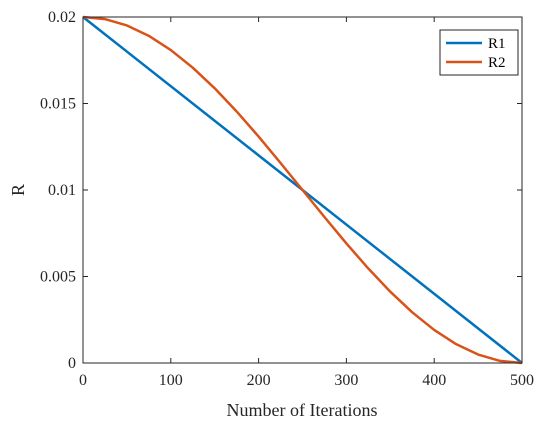 Image resolution: width=550 pixels, height=426 pixels. What do you see at coordinates (62, 17) in the screenshot?
I see `y-tick-label: 0.02` at bounding box center [62, 17].